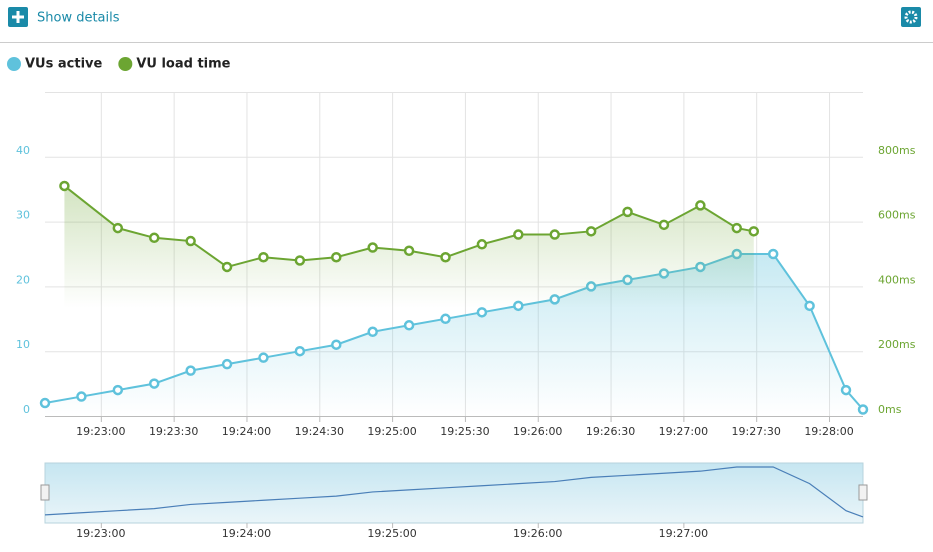 The width and height of the screenshot is (933, 552). What do you see at coordinates (391, 431) in the screenshot?
I see `x-tick-label: 19:25:00` at bounding box center [391, 431].